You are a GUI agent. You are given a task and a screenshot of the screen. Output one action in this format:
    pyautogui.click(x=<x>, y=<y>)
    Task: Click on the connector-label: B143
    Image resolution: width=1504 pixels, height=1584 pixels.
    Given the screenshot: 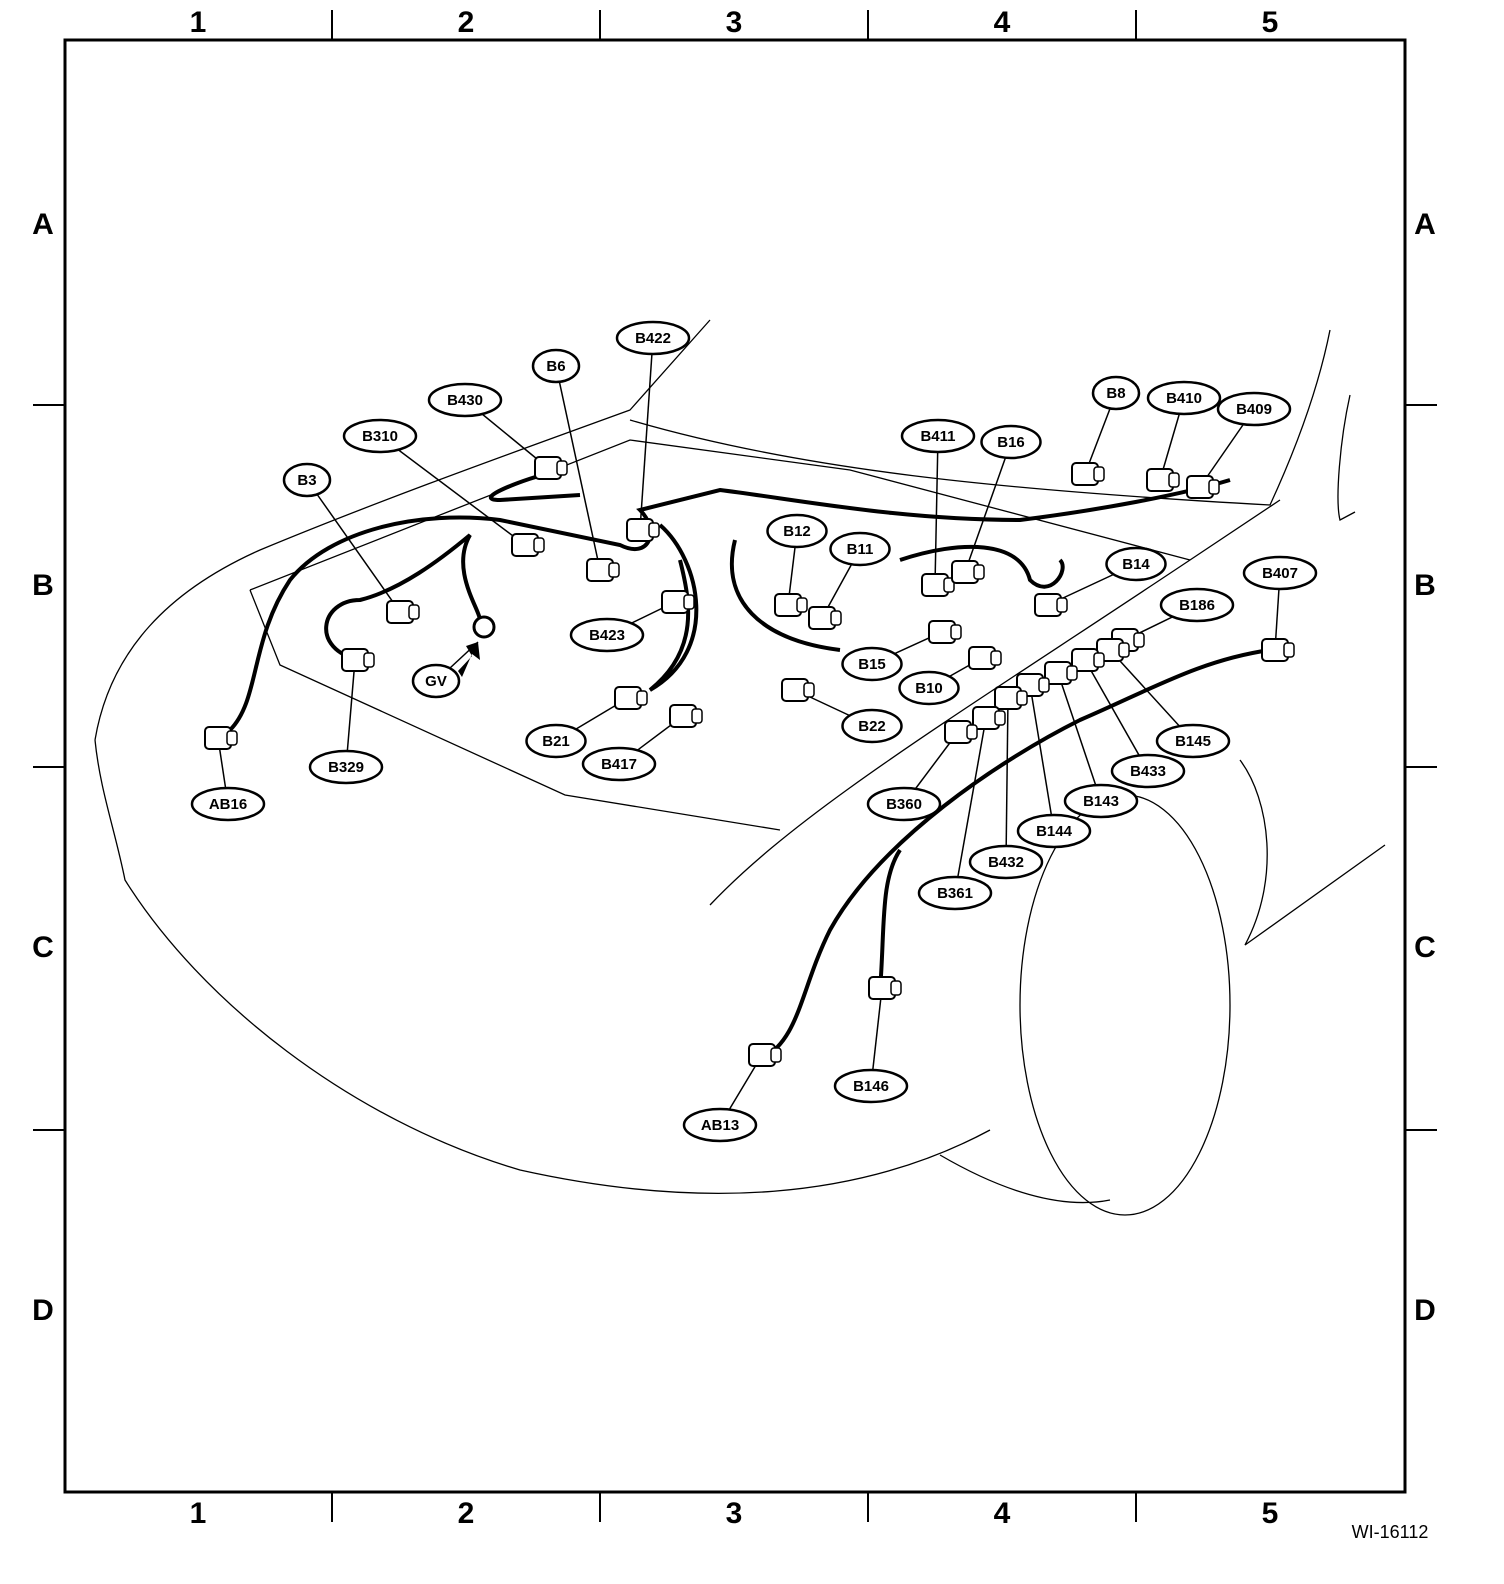 What is the action you would take?
    pyautogui.click(x=1101, y=801)
    